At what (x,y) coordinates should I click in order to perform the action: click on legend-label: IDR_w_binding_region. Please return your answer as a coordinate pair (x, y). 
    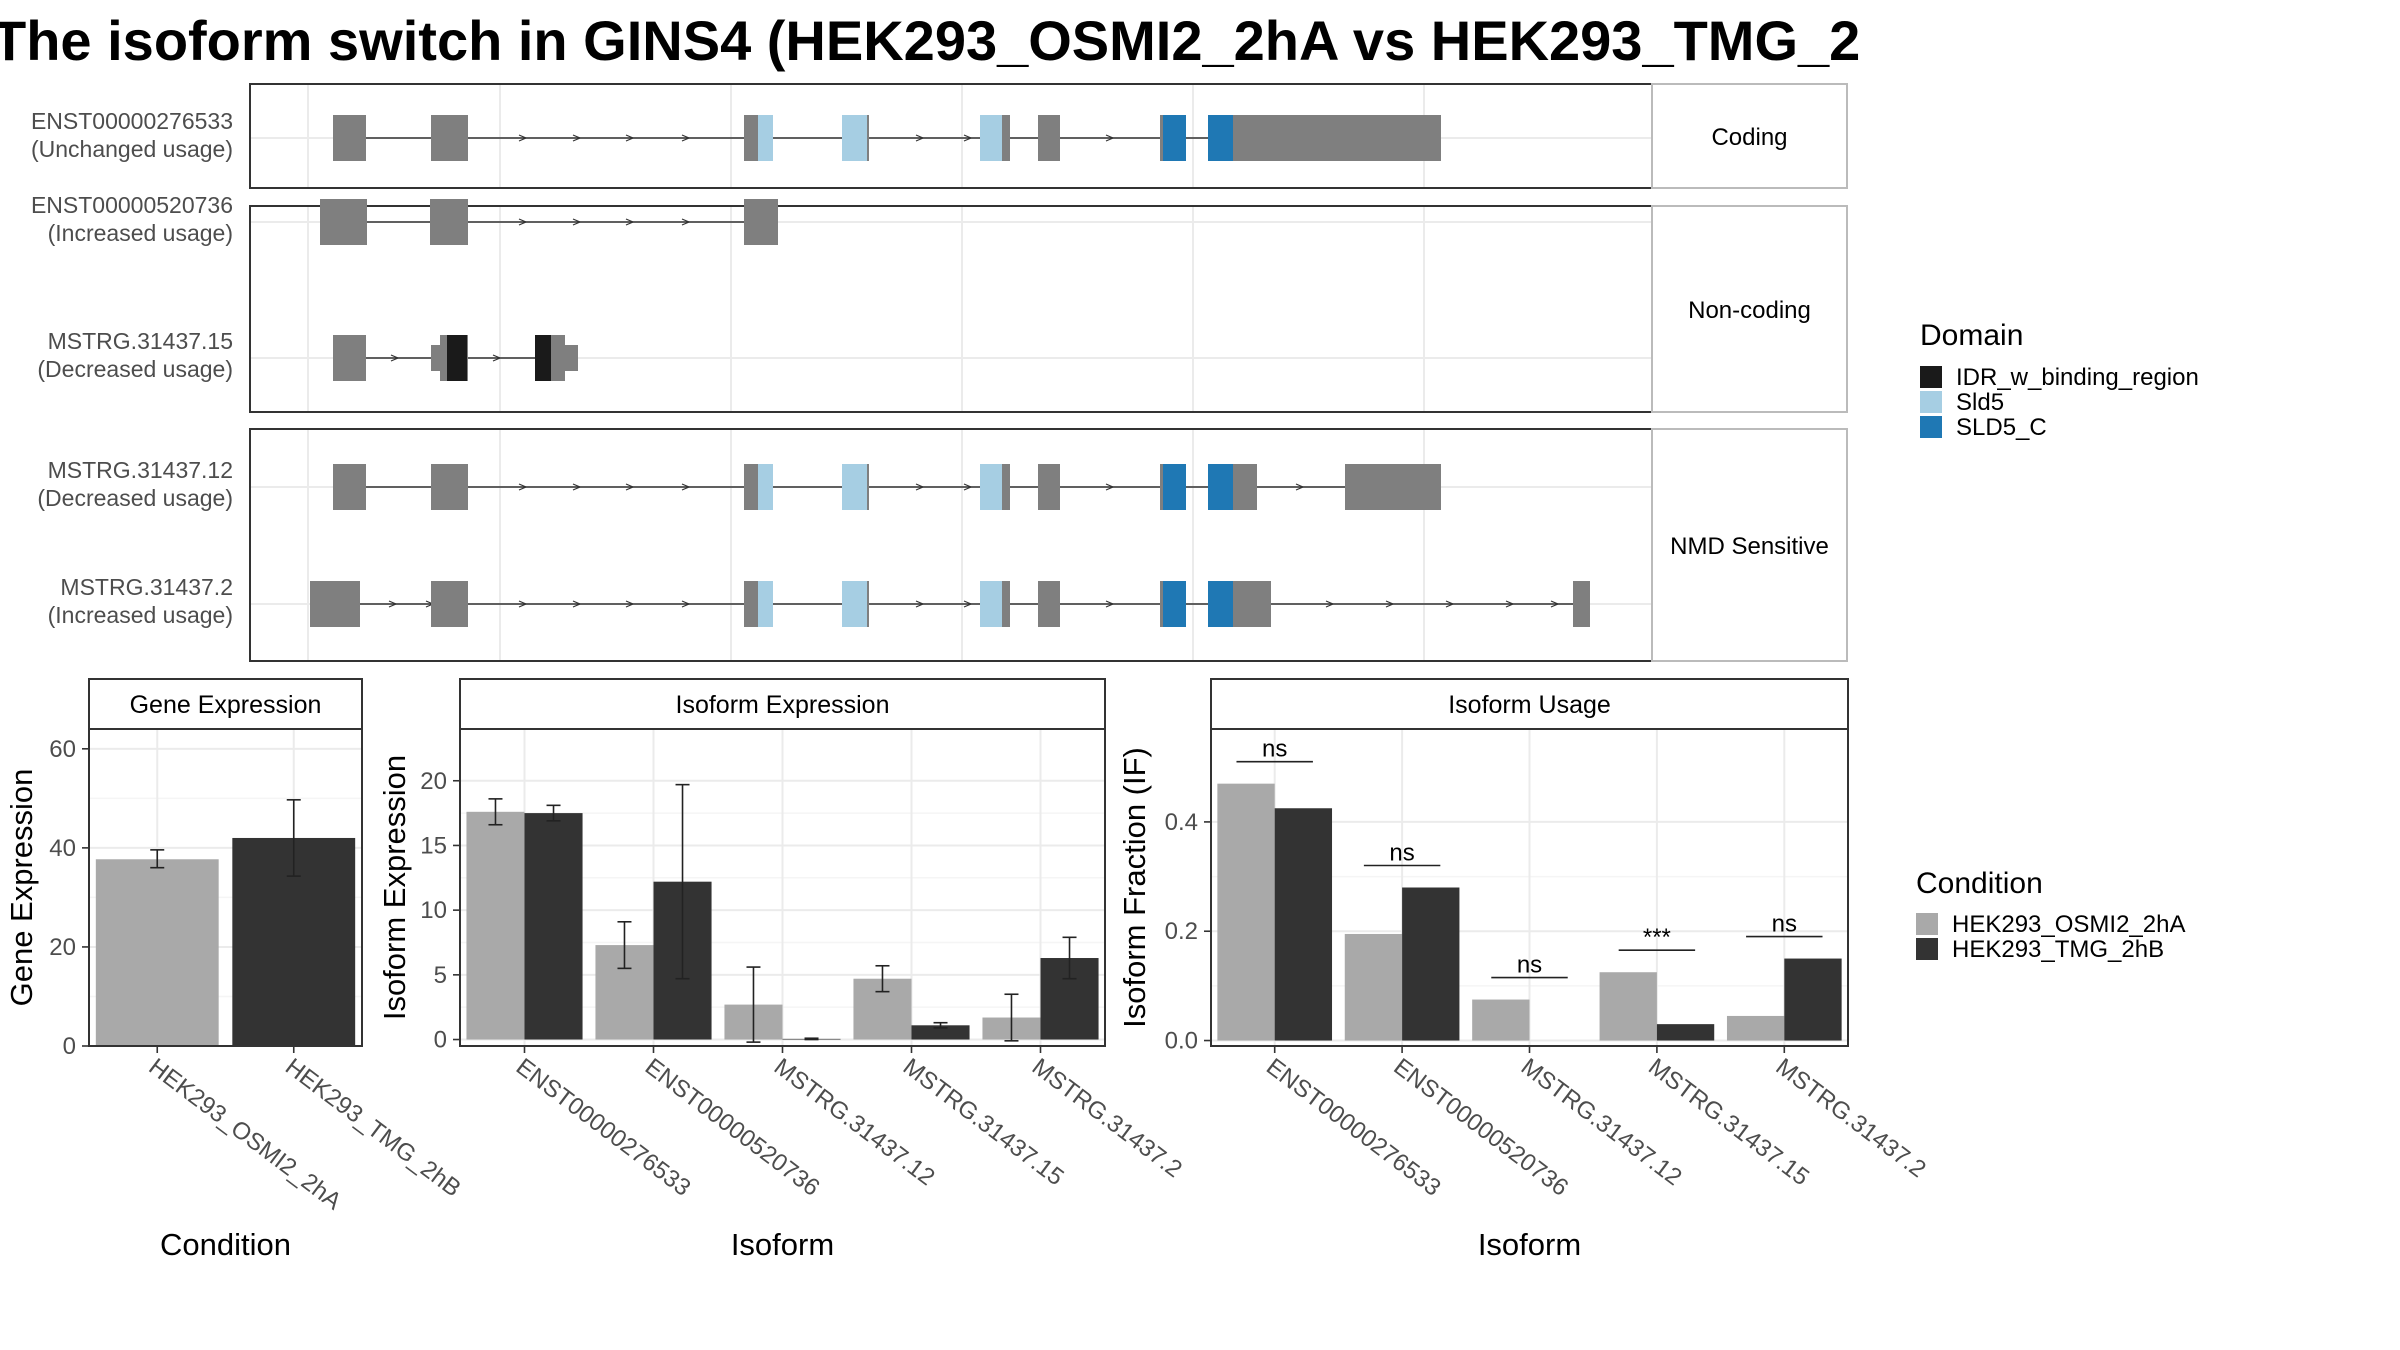
    Looking at the image, I should click on (2077, 377).